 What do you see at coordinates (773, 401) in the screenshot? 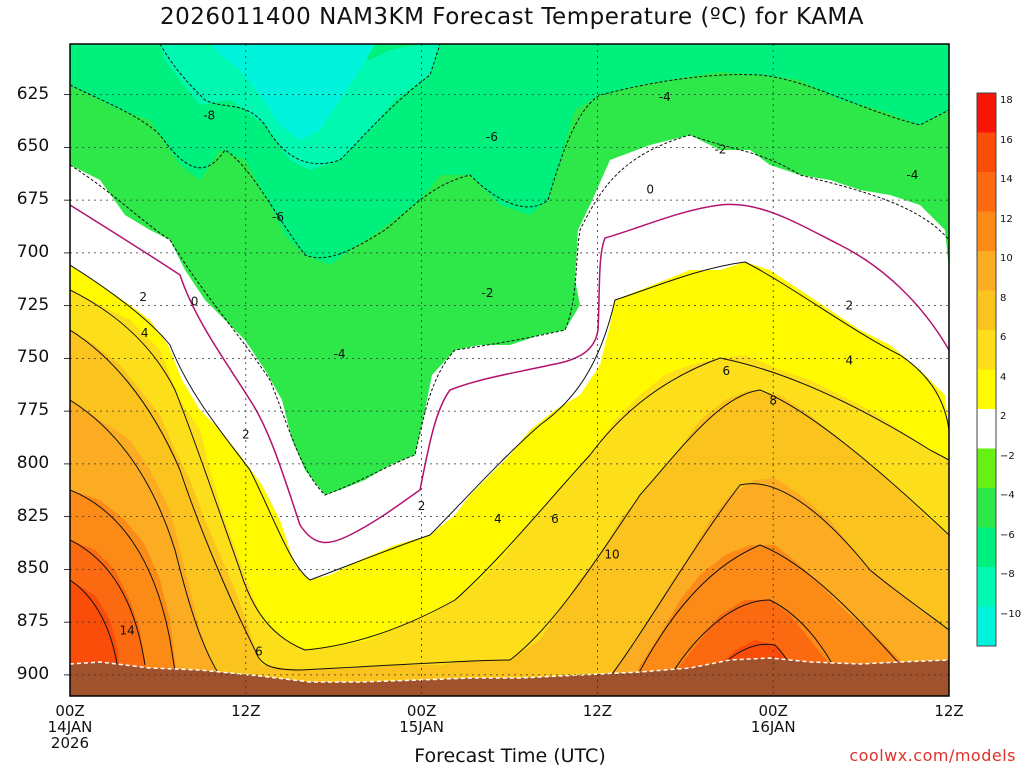
I see `contour-label: 8` at bounding box center [773, 401].